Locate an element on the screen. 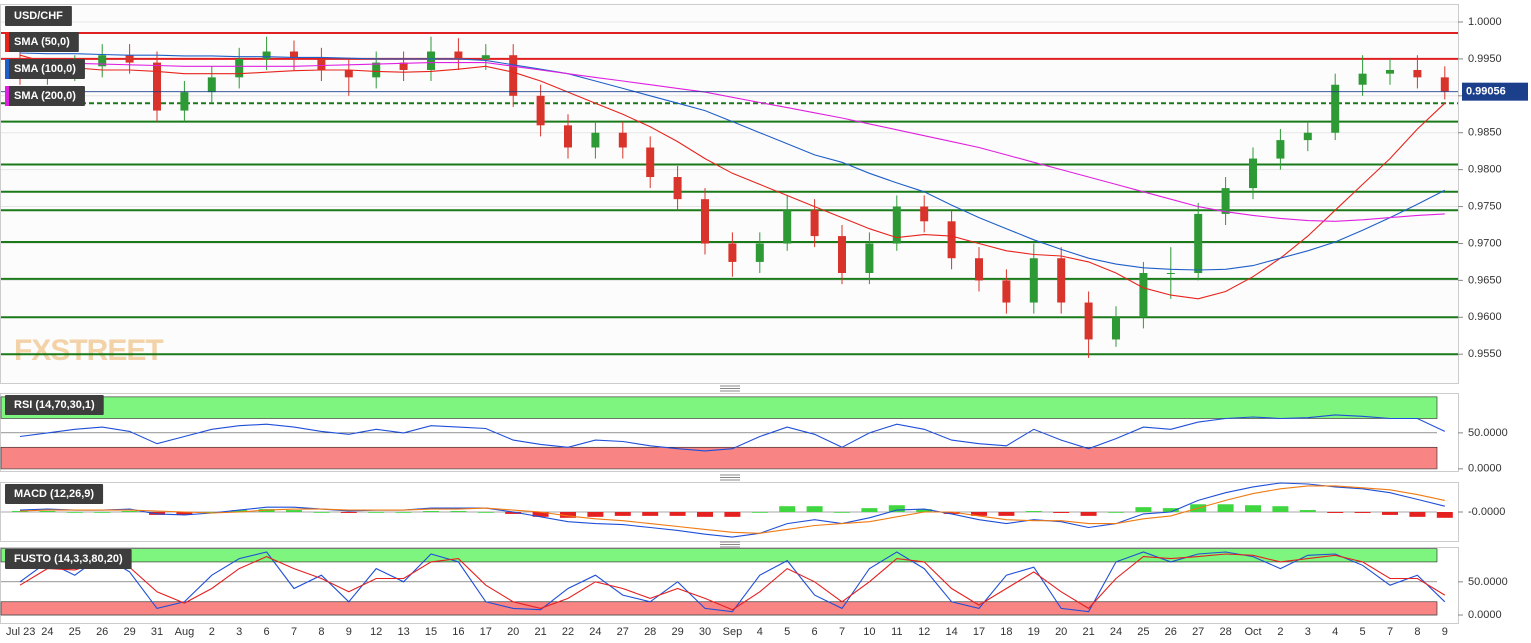 The height and width of the screenshot is (643, 1531). x-tick-label: 28 is located at coordinates (650, 632).